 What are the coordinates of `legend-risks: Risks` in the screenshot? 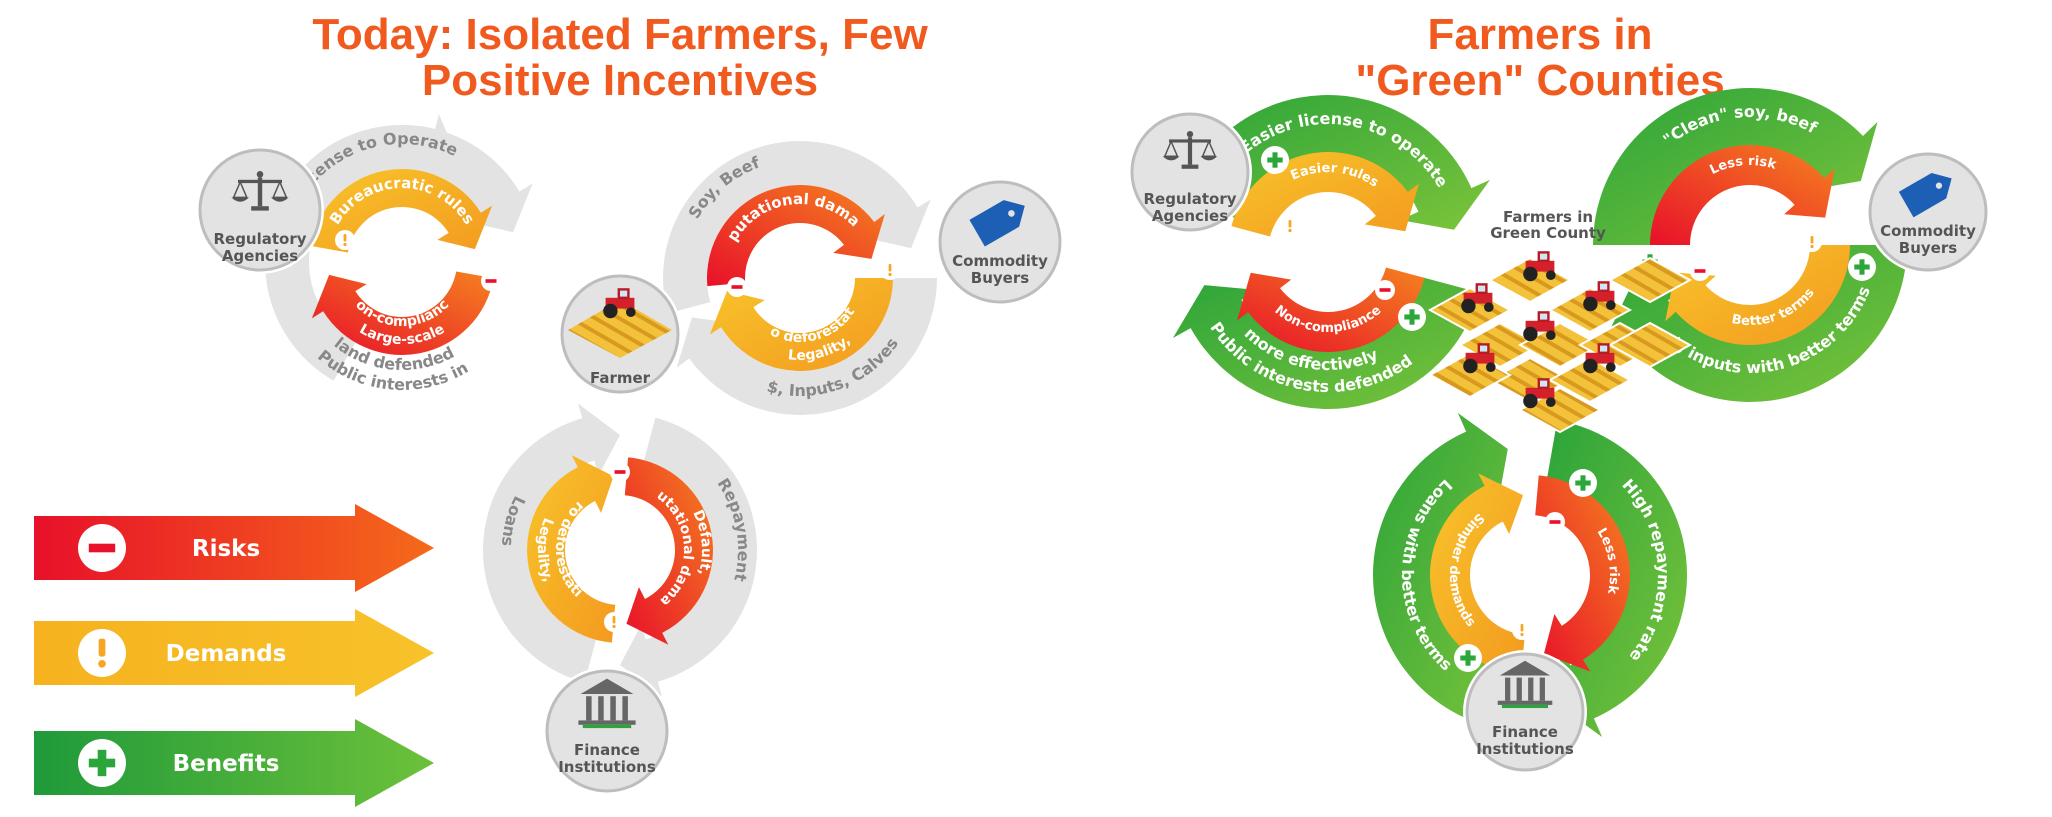 It's located at (234, 548).